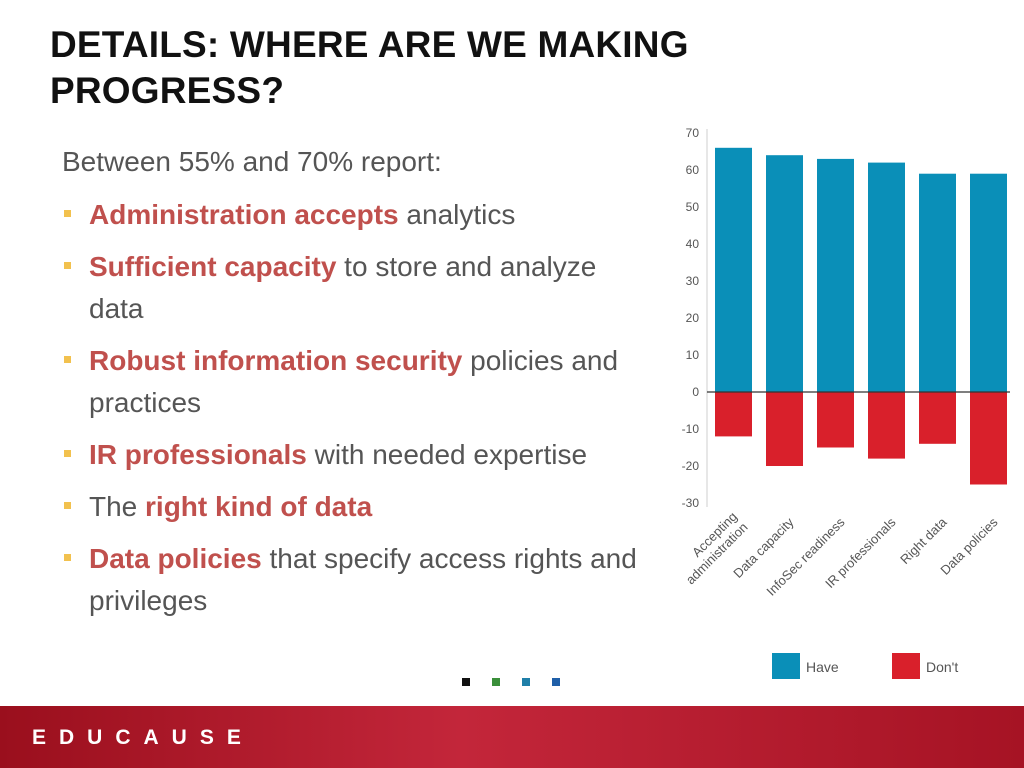  I want to click on bullet-text: with needed expertise, so click(447, 454).